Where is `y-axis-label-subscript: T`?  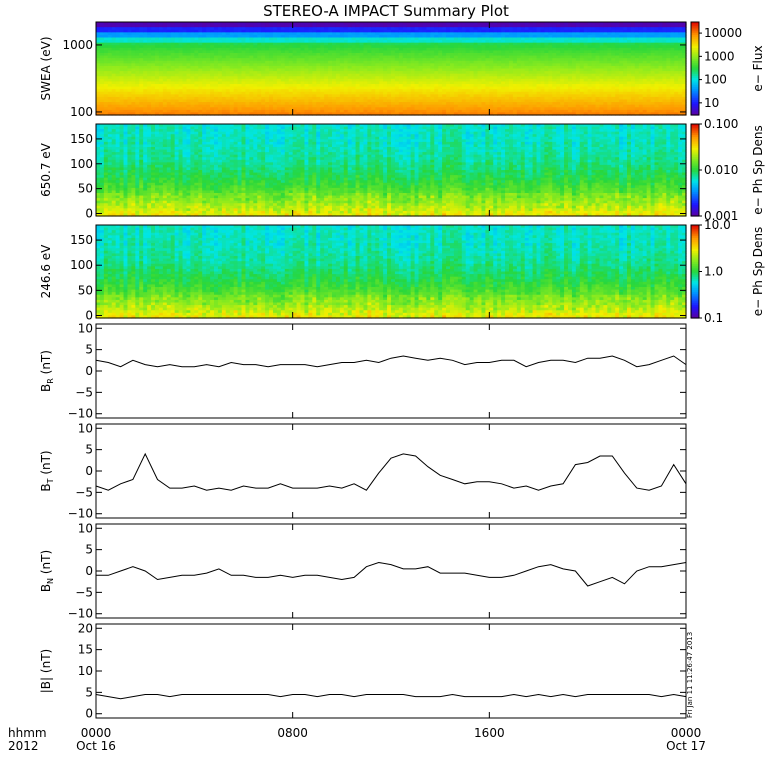
y-axis-label-subscript: T is located at coordinates (50, 481).